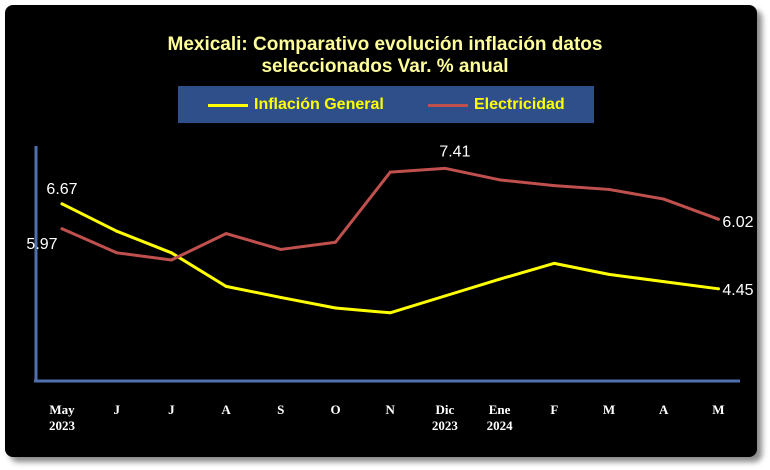  What do you see at coordinates (500, 425) in the screenshot?
I see `x-tick-label-8-year: 2024` at bounding box center [500, 425].